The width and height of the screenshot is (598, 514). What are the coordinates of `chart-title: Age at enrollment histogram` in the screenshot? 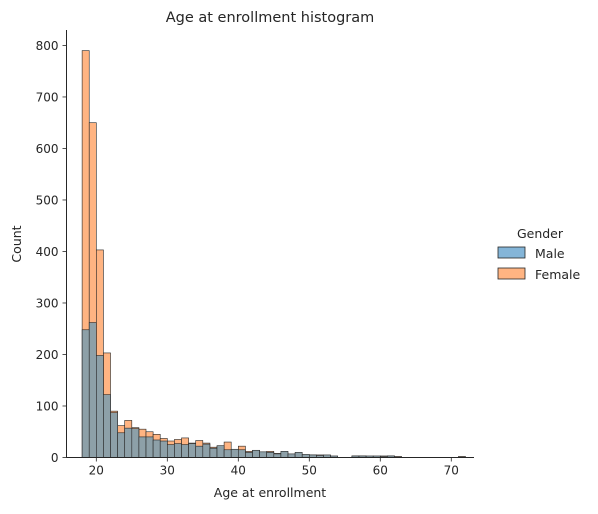 It's located at (270, 18).